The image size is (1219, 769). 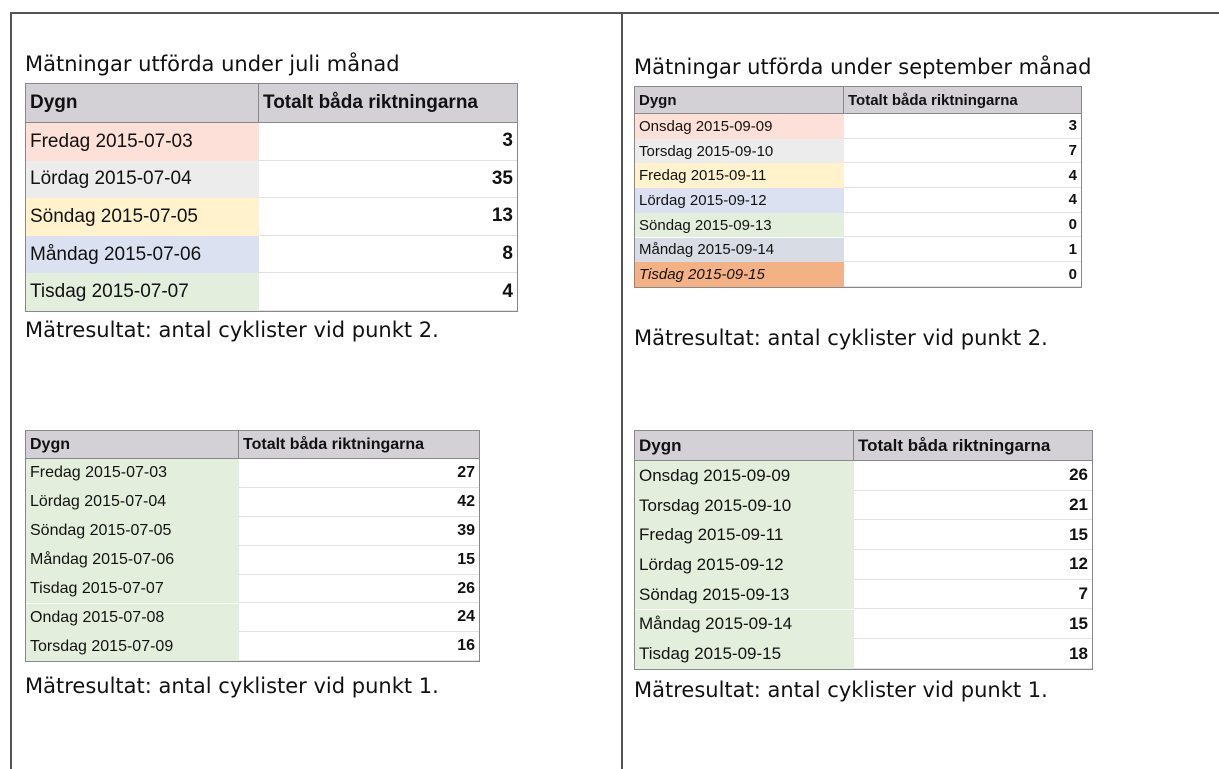 What do you see at coordinates (962, 250) in the screenshot?
I see `count-cell: 1` at bounding box center [962, 250].